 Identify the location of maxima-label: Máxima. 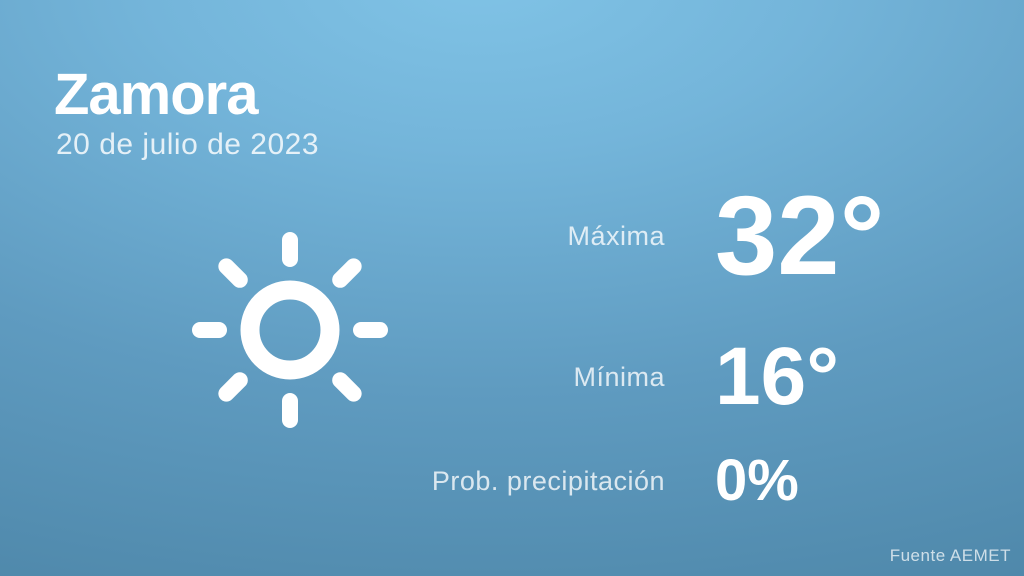
(616, 235).